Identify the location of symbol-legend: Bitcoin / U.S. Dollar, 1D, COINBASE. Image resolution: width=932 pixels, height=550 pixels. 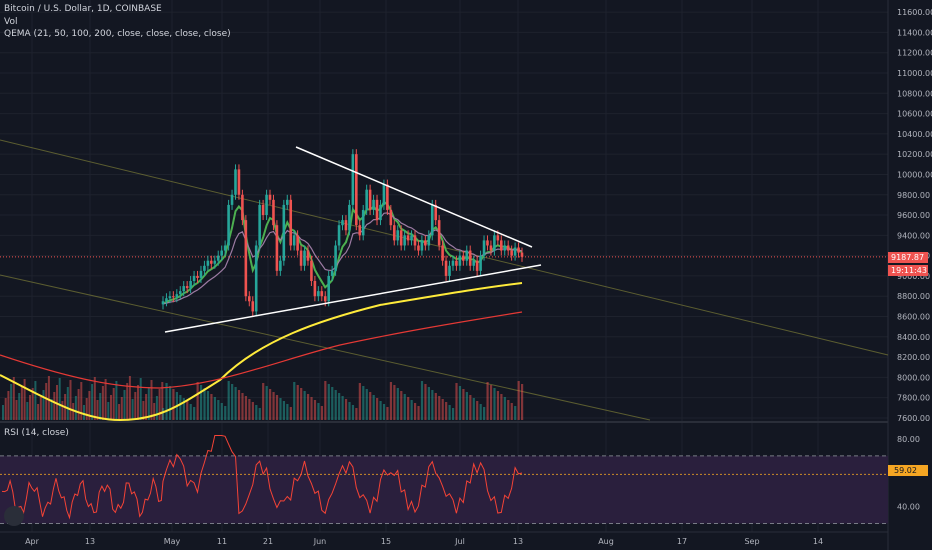
(83, 9).